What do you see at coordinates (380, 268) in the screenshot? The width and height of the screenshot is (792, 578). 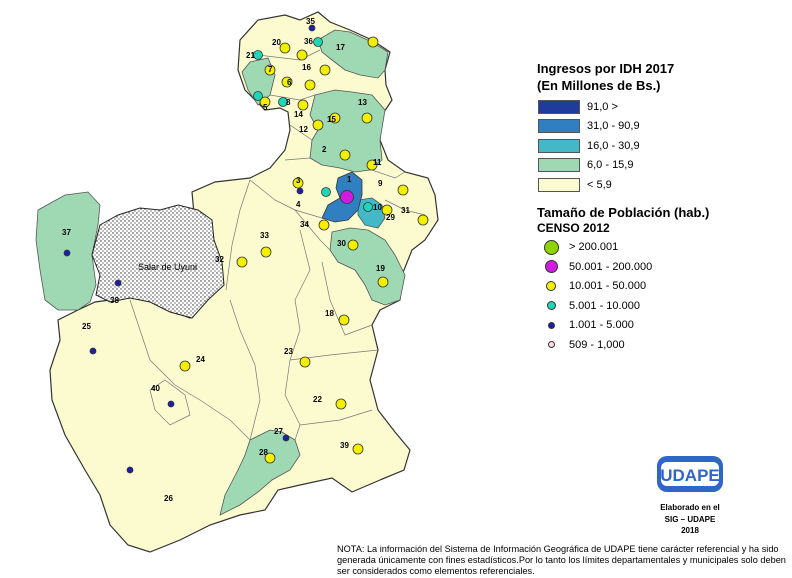 I see `municipality-number: 19` at bounding box center [380, 268].